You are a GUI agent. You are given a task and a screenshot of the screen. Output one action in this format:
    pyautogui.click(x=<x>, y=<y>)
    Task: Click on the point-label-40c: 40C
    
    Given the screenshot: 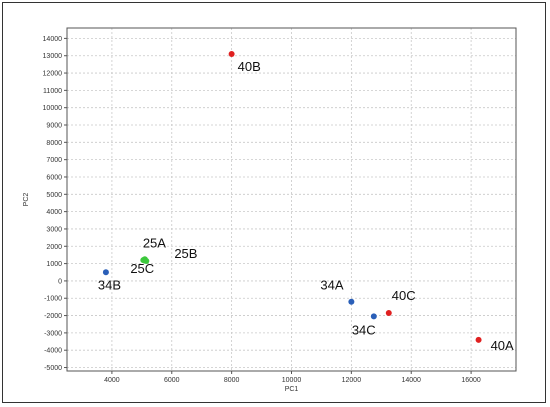 What is the action you would take?
    pyautogui.click(x=404, y=295)
    